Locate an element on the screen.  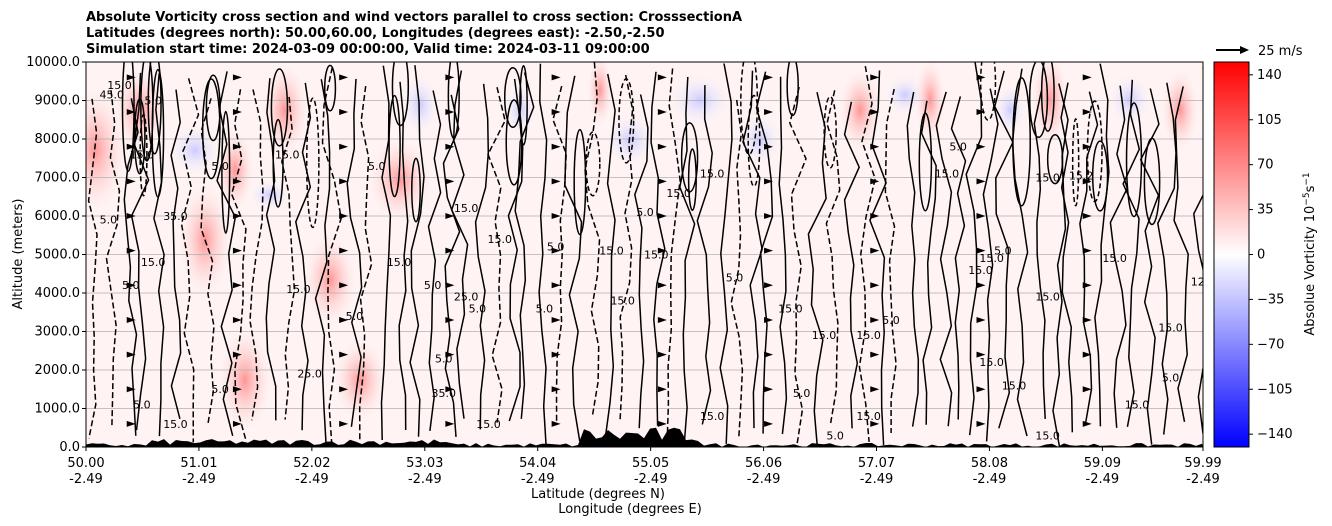
x-tick-label-lat: 58.08 is located at coordinates (989, 463).